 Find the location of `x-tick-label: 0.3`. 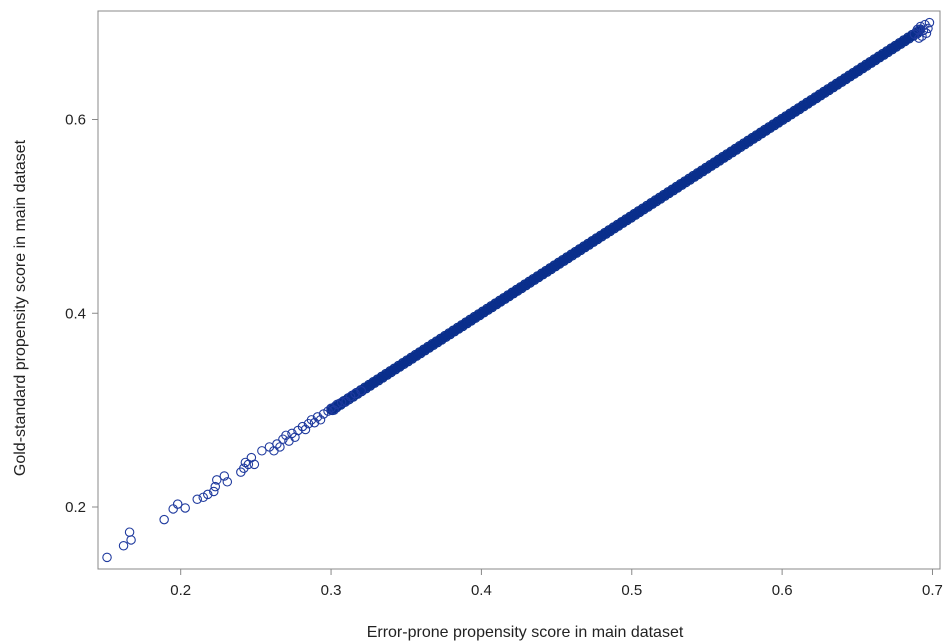

x-tick-label: 0.3 is located at coordinates (331, 590).